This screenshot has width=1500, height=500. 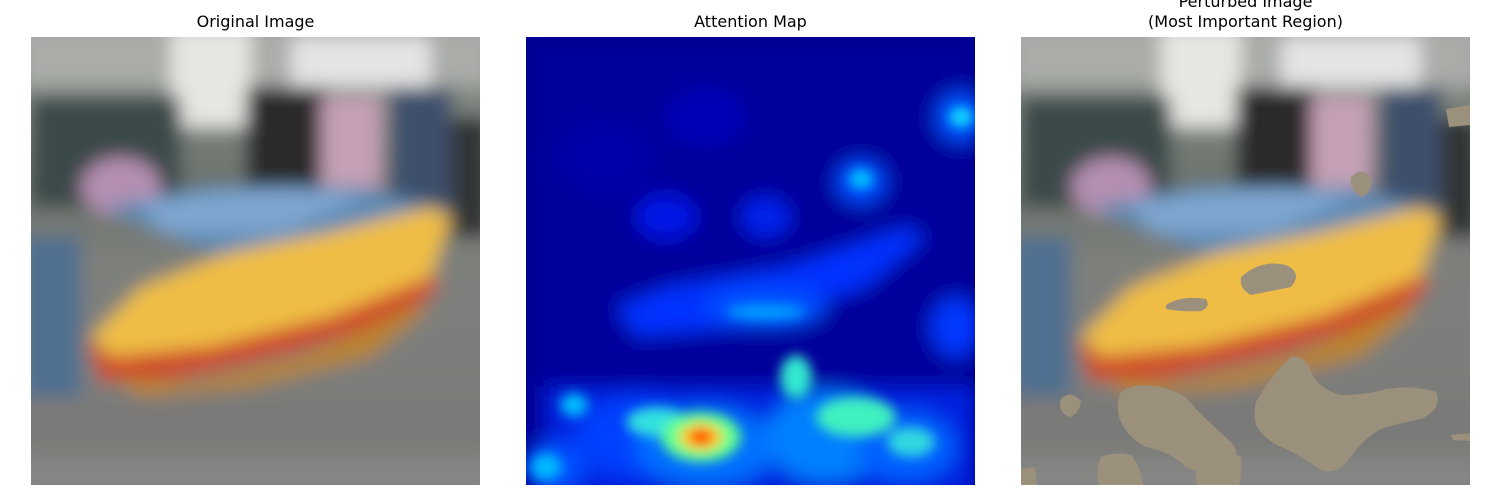 I want to click on panel-title-attention: Attention Map, so click(x=750, y=21).